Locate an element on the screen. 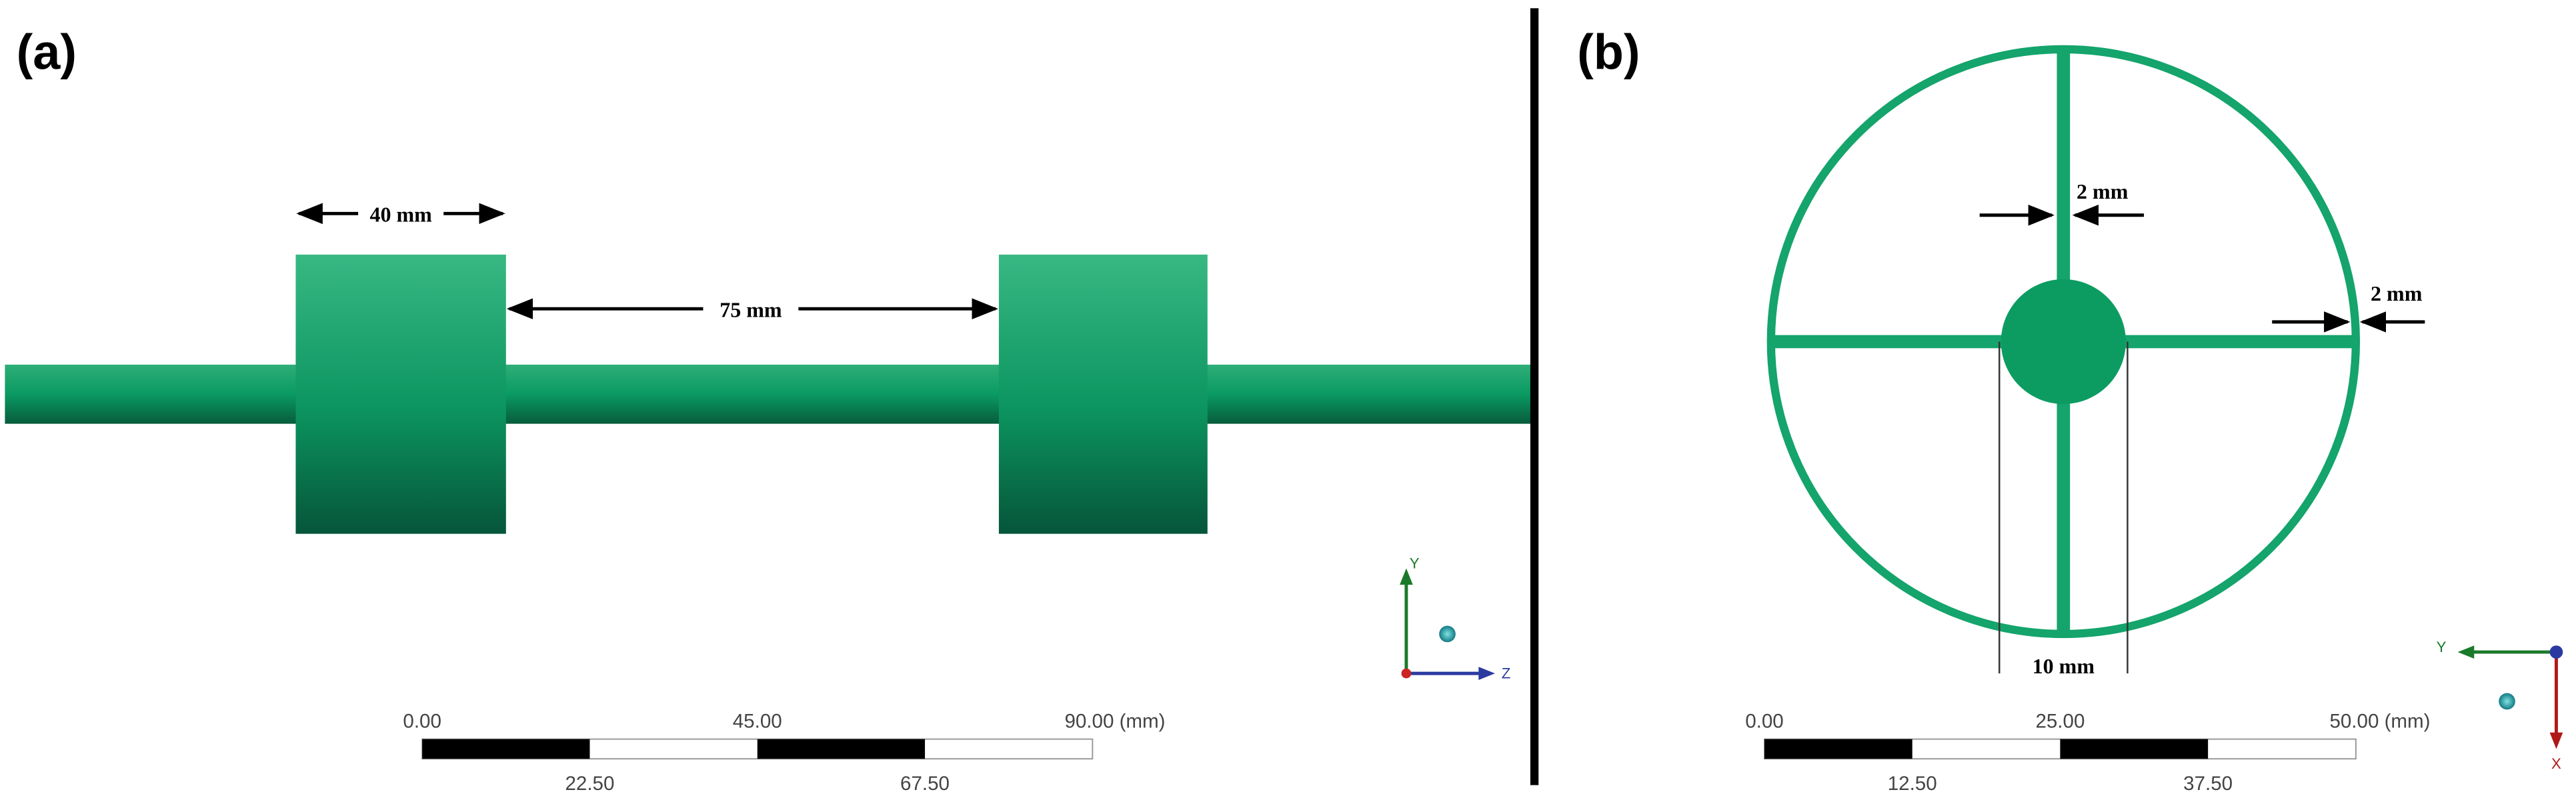 This screenshot has width=2576, height=804. panel-label: (b) is located at coordinates (1608, 51).